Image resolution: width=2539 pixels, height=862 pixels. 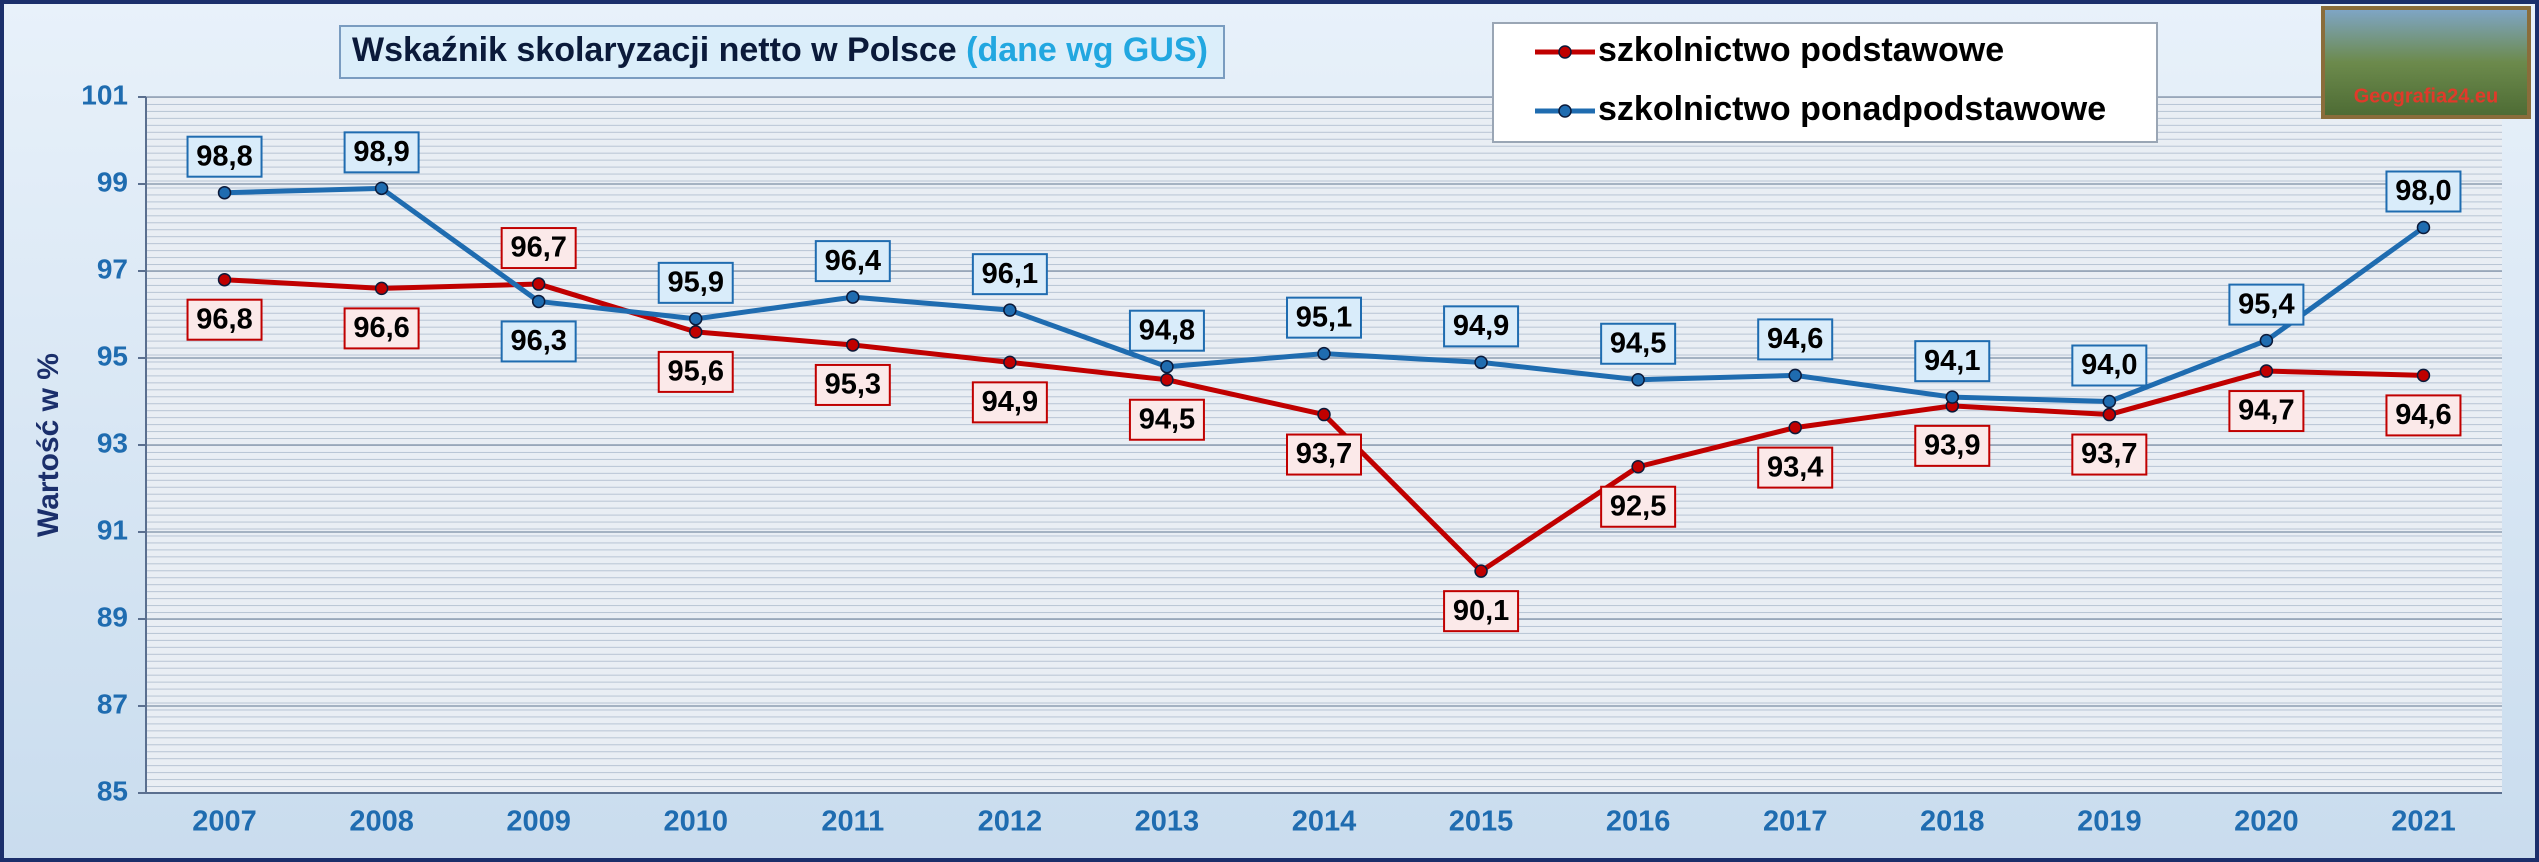 What do you see at coordinates (112, 268) in the screenshot?
I see `y-tick-label: 97` at bounding box center [112, 268].